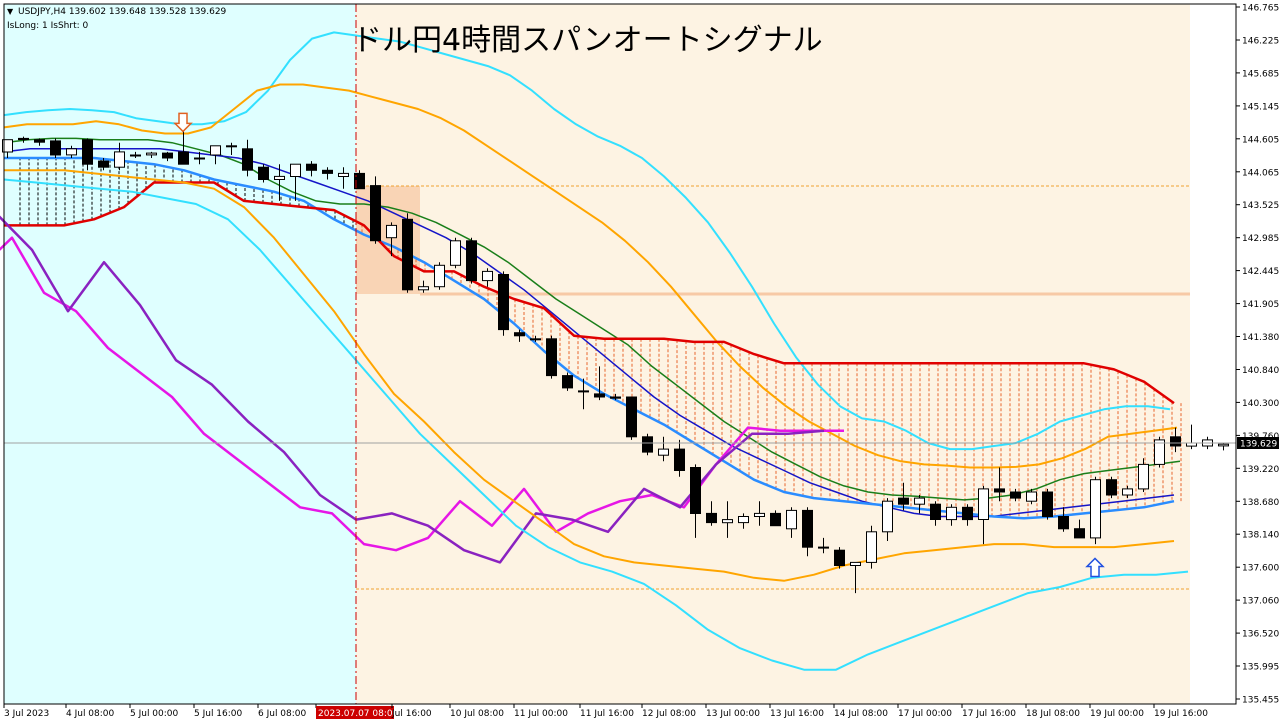 This screenshot has height=727, width=1282. I want to click on price-tick-label: 135.455, so click(1260, 701).